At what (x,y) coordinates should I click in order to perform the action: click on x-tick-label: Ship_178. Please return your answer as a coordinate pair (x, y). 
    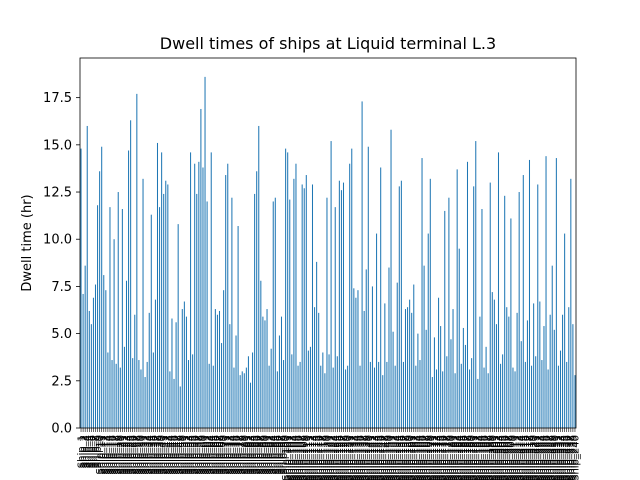
    Looking at the image, I should click on (447, 457).